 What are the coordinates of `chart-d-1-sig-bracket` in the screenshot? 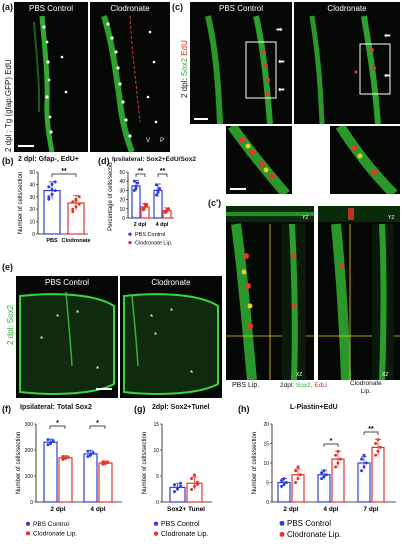 It's located at (162, 175).